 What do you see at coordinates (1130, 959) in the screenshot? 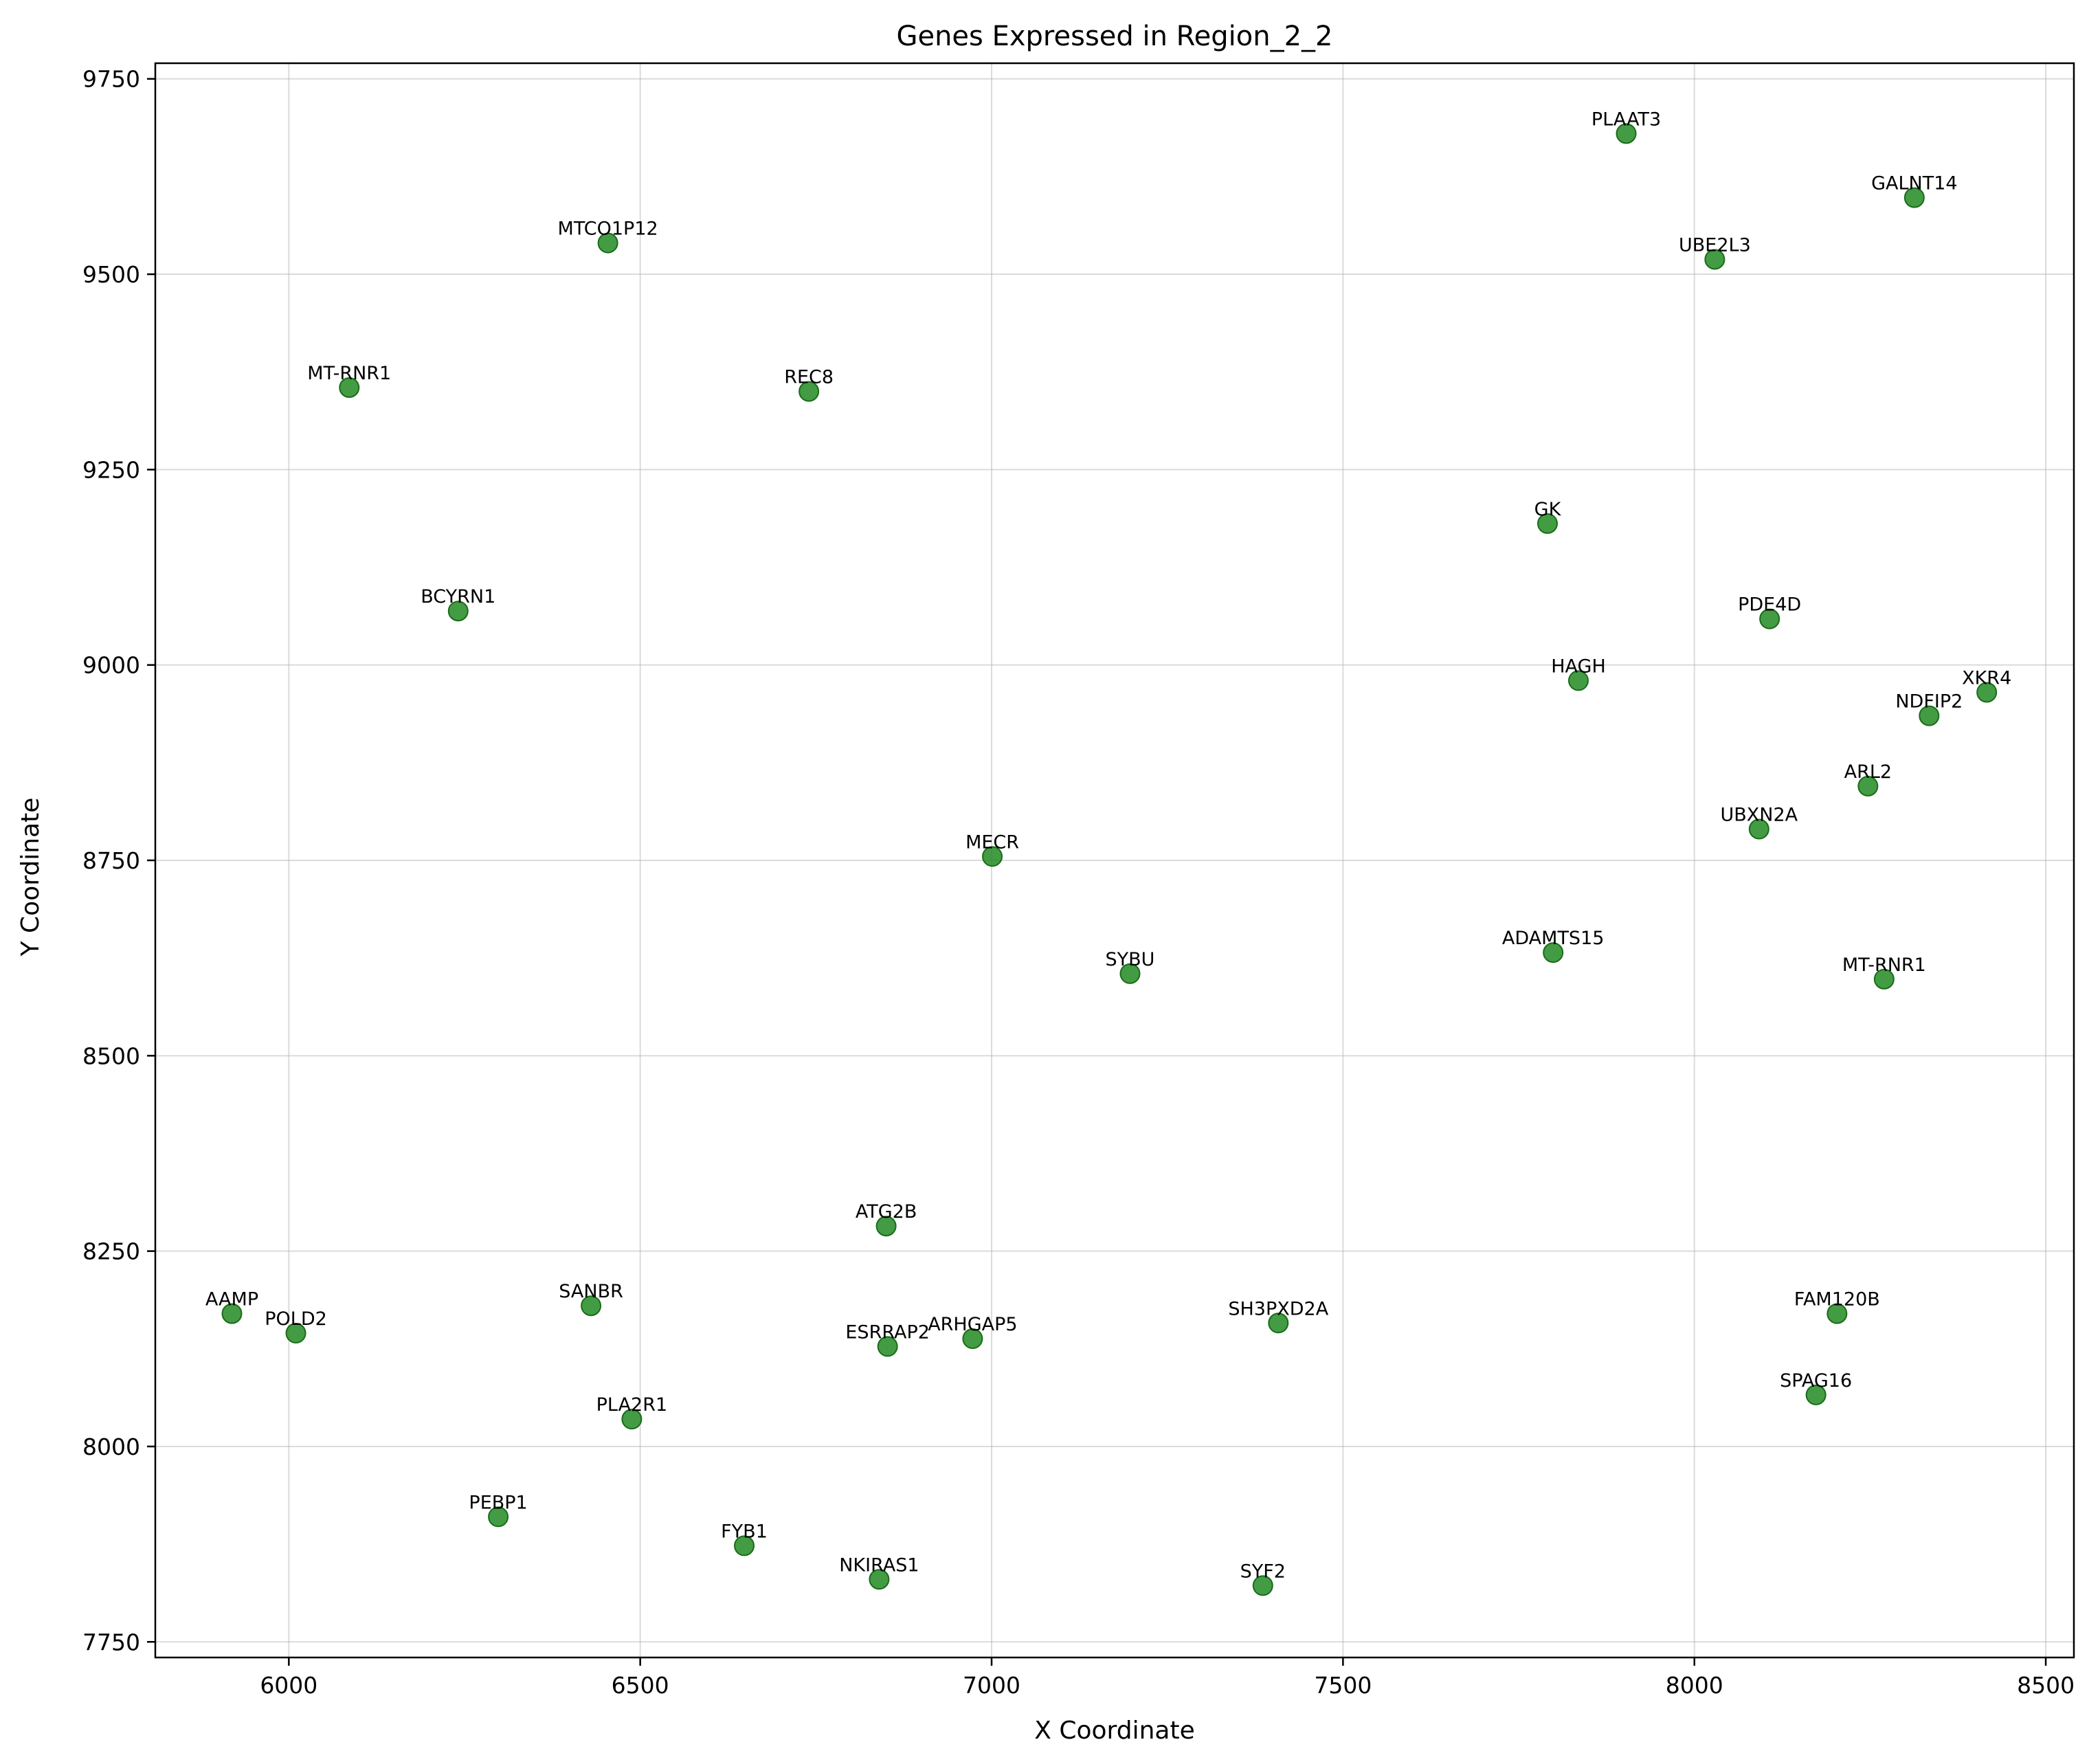
I see `data-label: SYBU` at bounding box center [1130, 959].